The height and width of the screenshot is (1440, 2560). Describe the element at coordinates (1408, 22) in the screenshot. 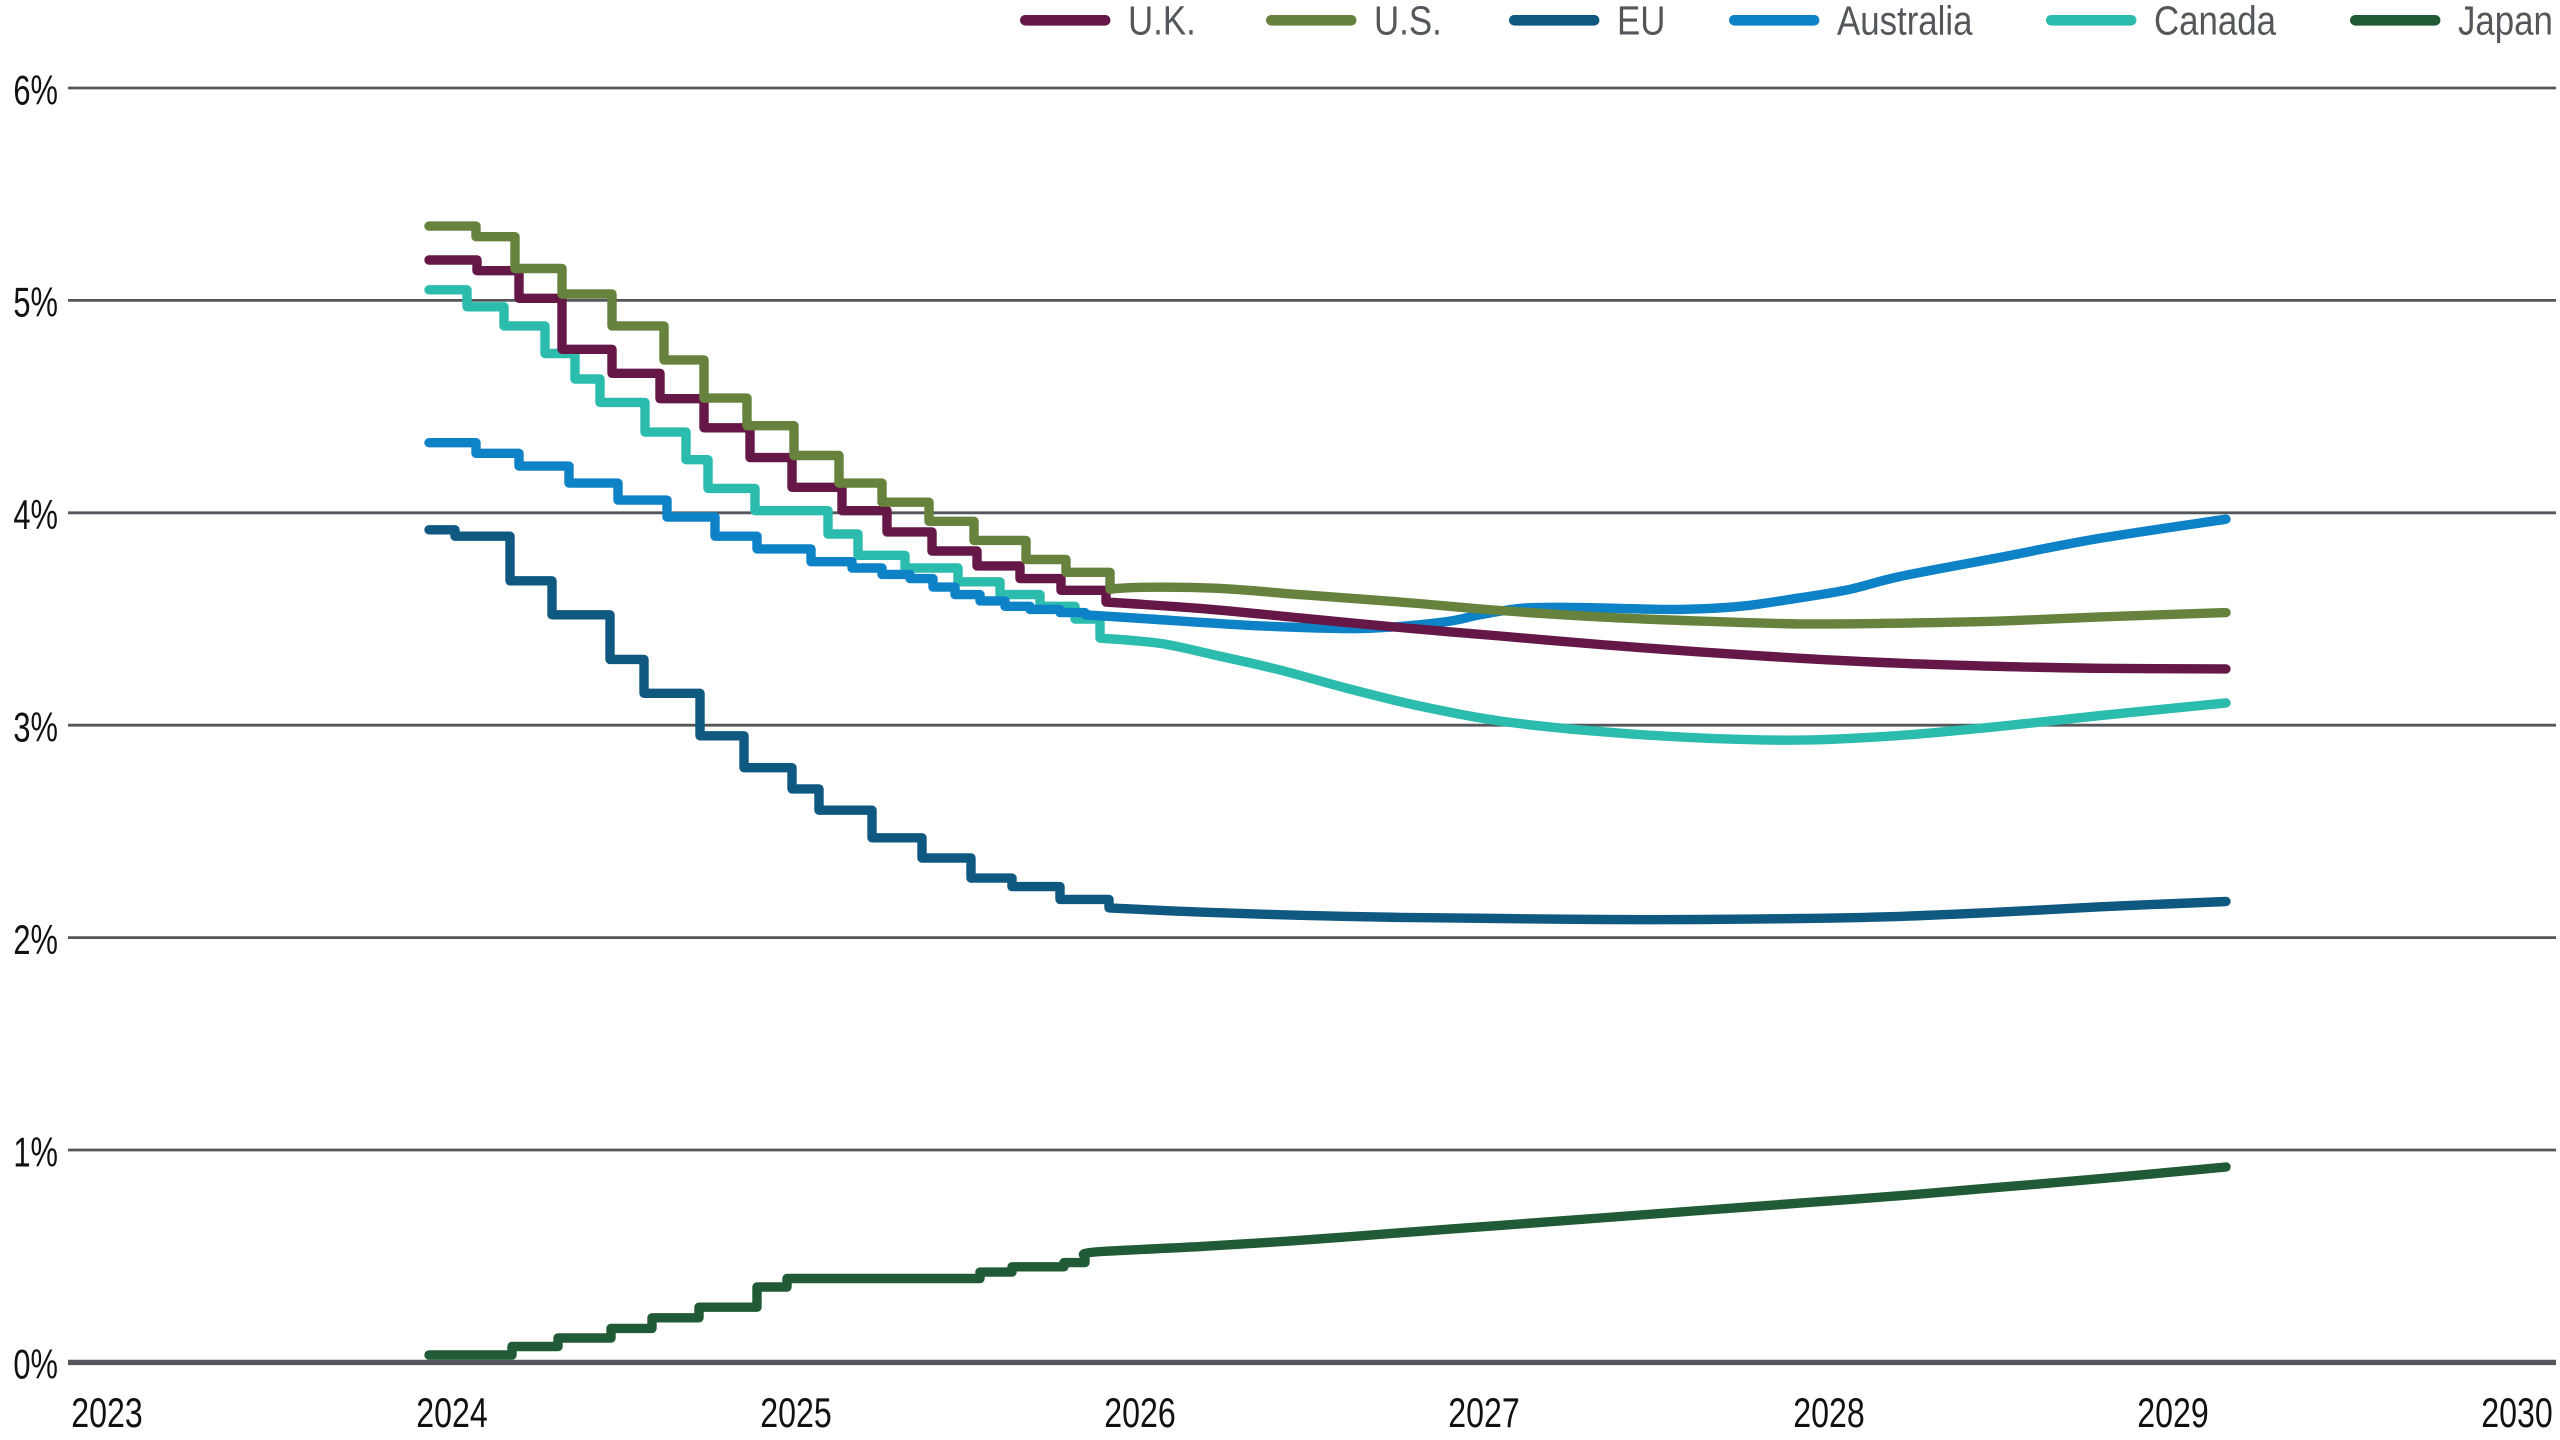

I see `svg-text: U.S.` at that location.